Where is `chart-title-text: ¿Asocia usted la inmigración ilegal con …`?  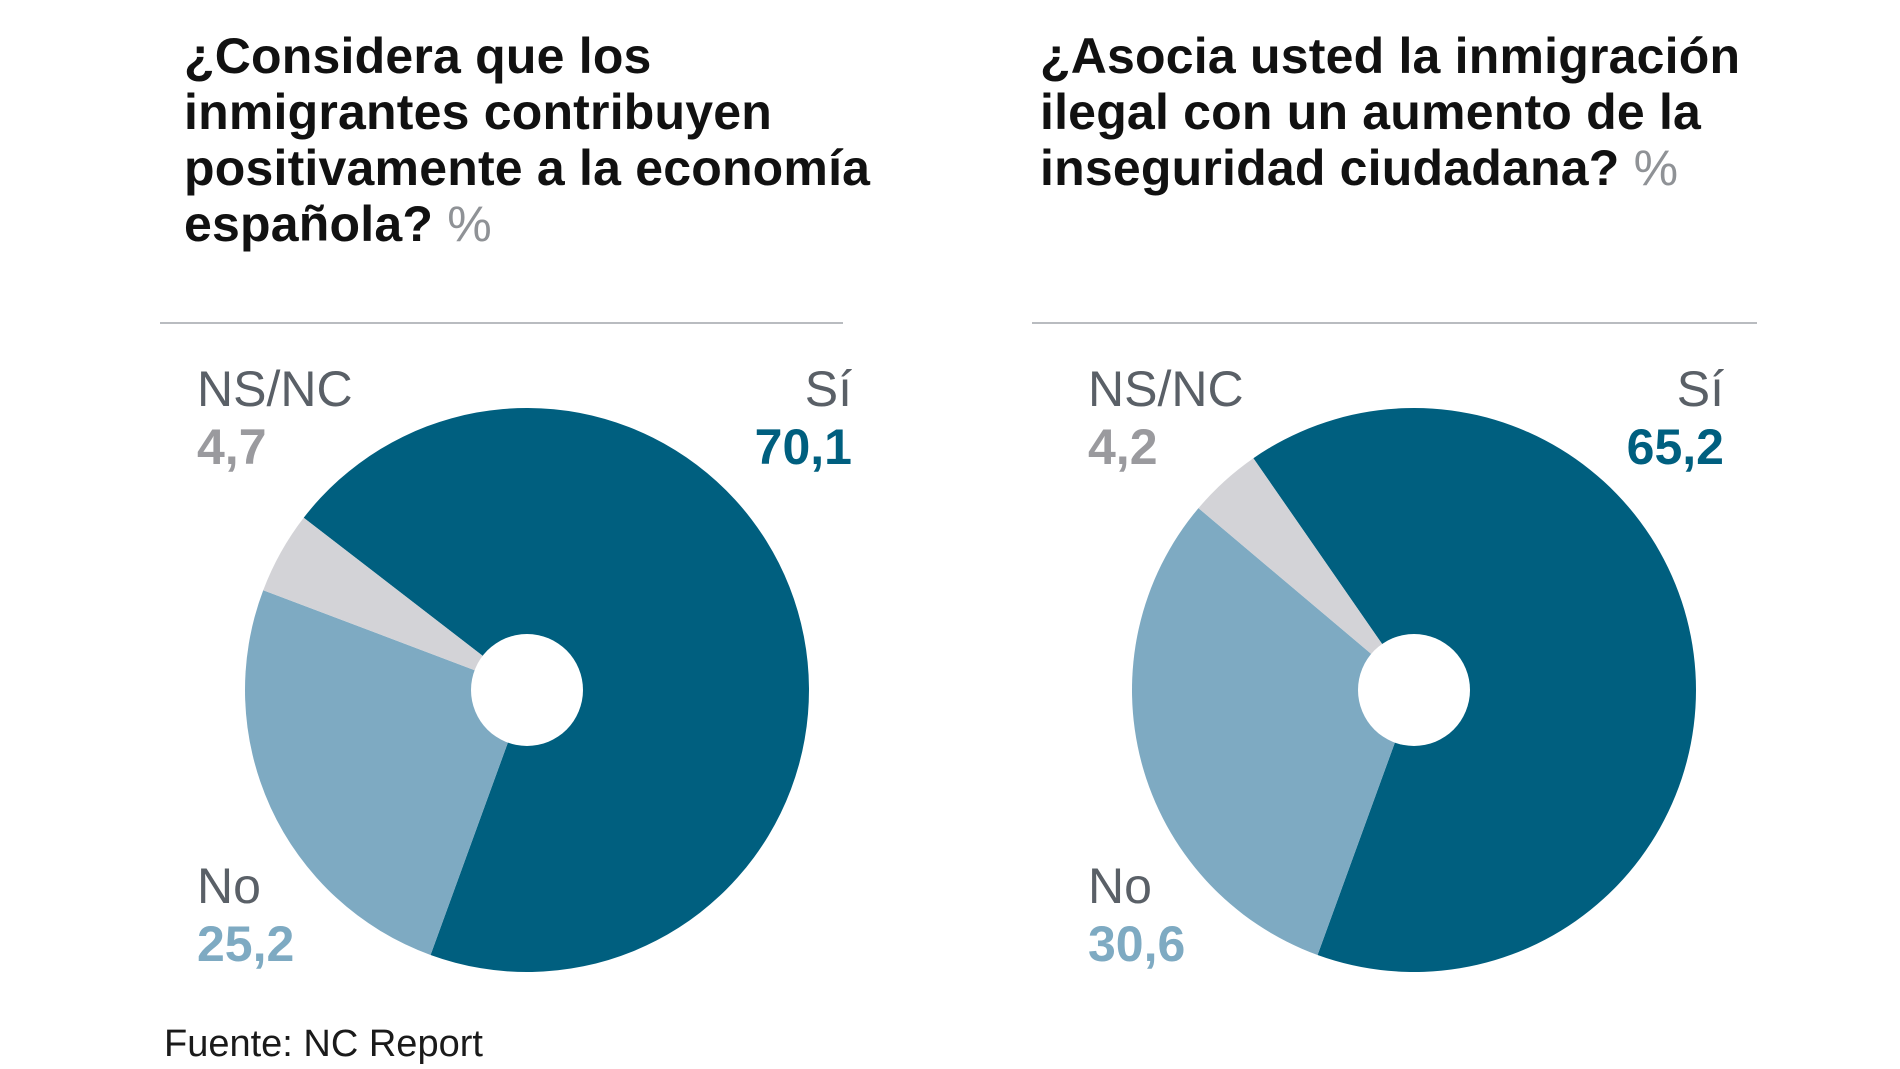
chart-title-text: ¿Asocia usted la inmigración ilegal con … is located at coordinates (1390, 112).